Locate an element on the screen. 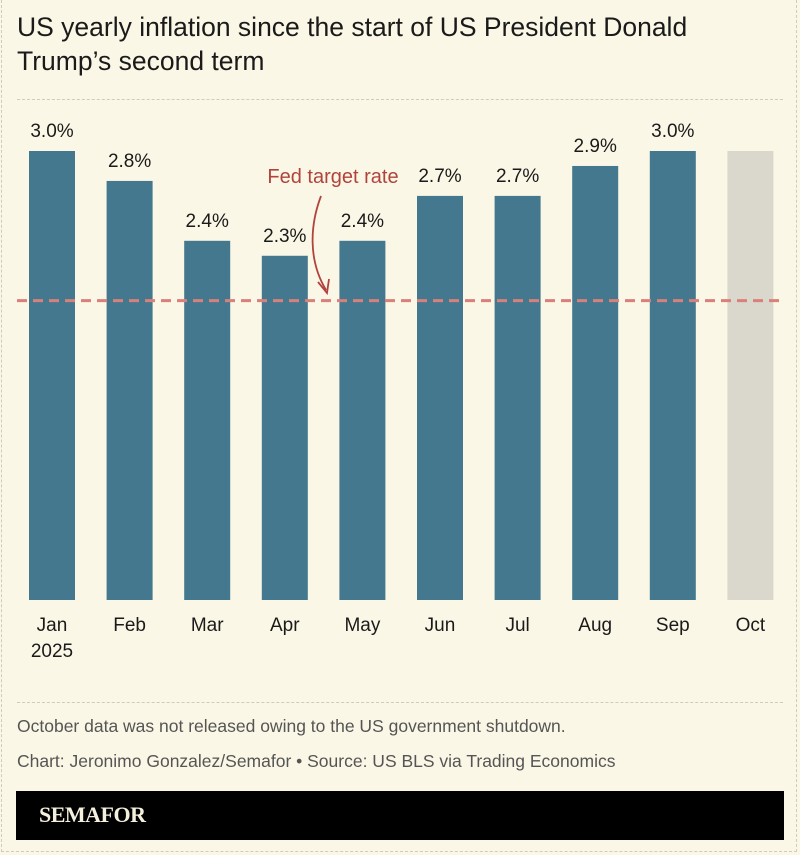  brand-bar: SEMAFOR is located at coordinates (400, 815).